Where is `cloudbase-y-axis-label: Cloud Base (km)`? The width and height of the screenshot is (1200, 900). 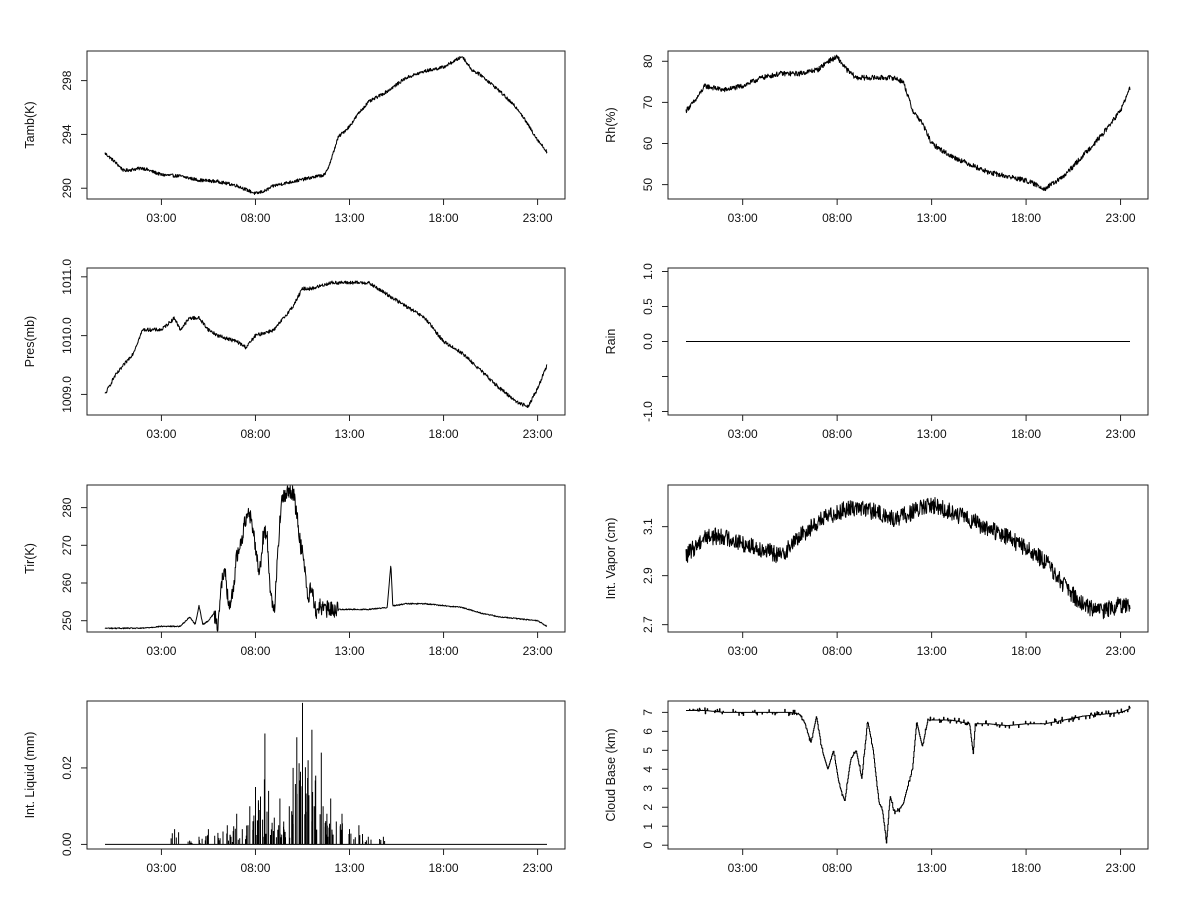 cloudbase-y-axis-label: Cloud Base (km) is located at coordinates (611, 774).